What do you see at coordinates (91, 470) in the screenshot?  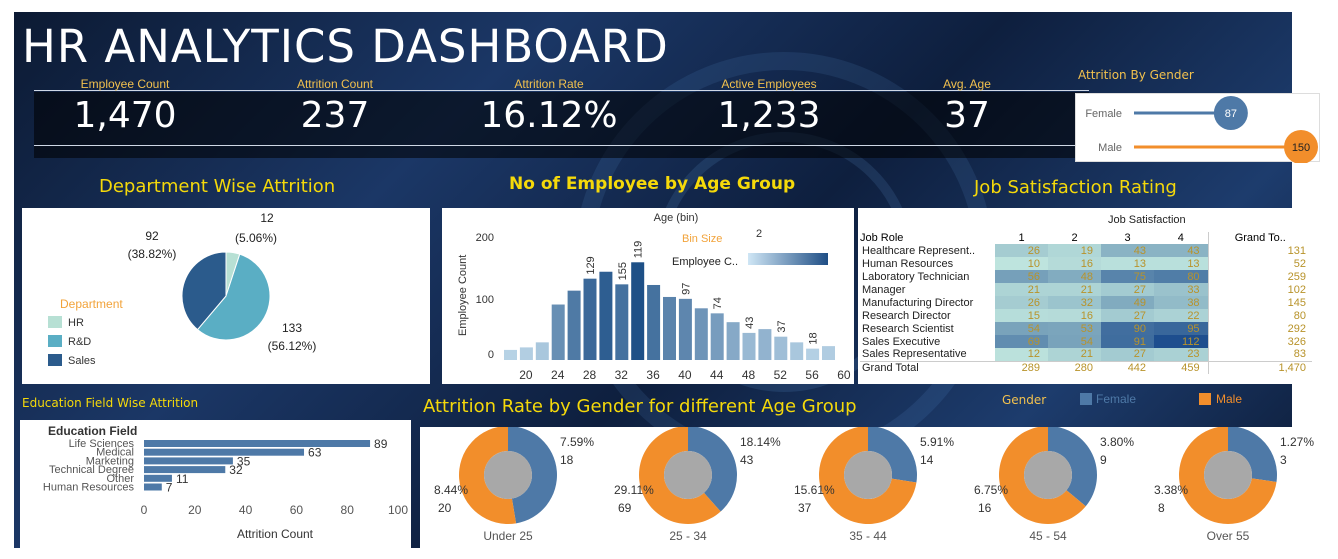 I see `education-category-label: Technical Degree` at bounding box center [91, 470].